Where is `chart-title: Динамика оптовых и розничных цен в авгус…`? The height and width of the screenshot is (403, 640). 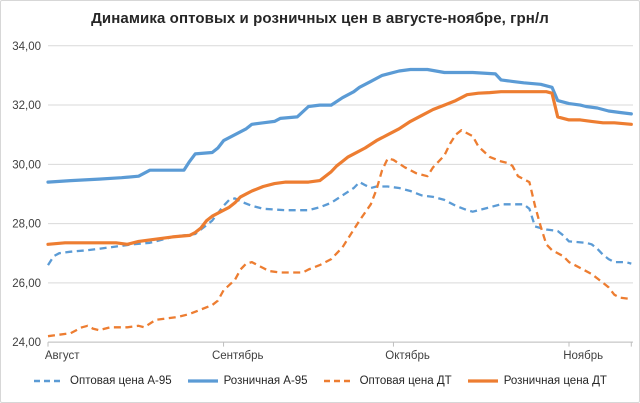
chart-title: Динамика оптовых и розничных цен в авгус… is located at coordinates (320, 18).